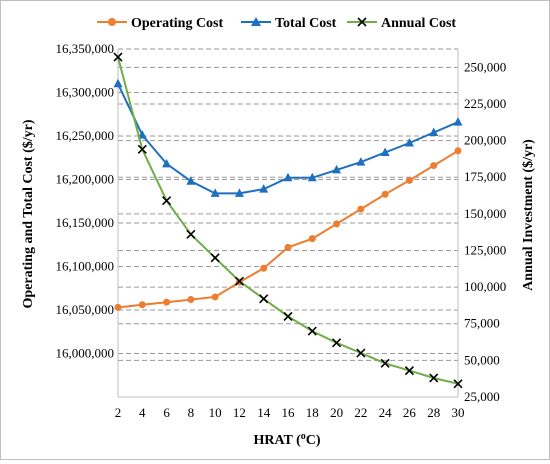  I want to click on y-left-tick-label: 16,050,000, so click(85, 309).